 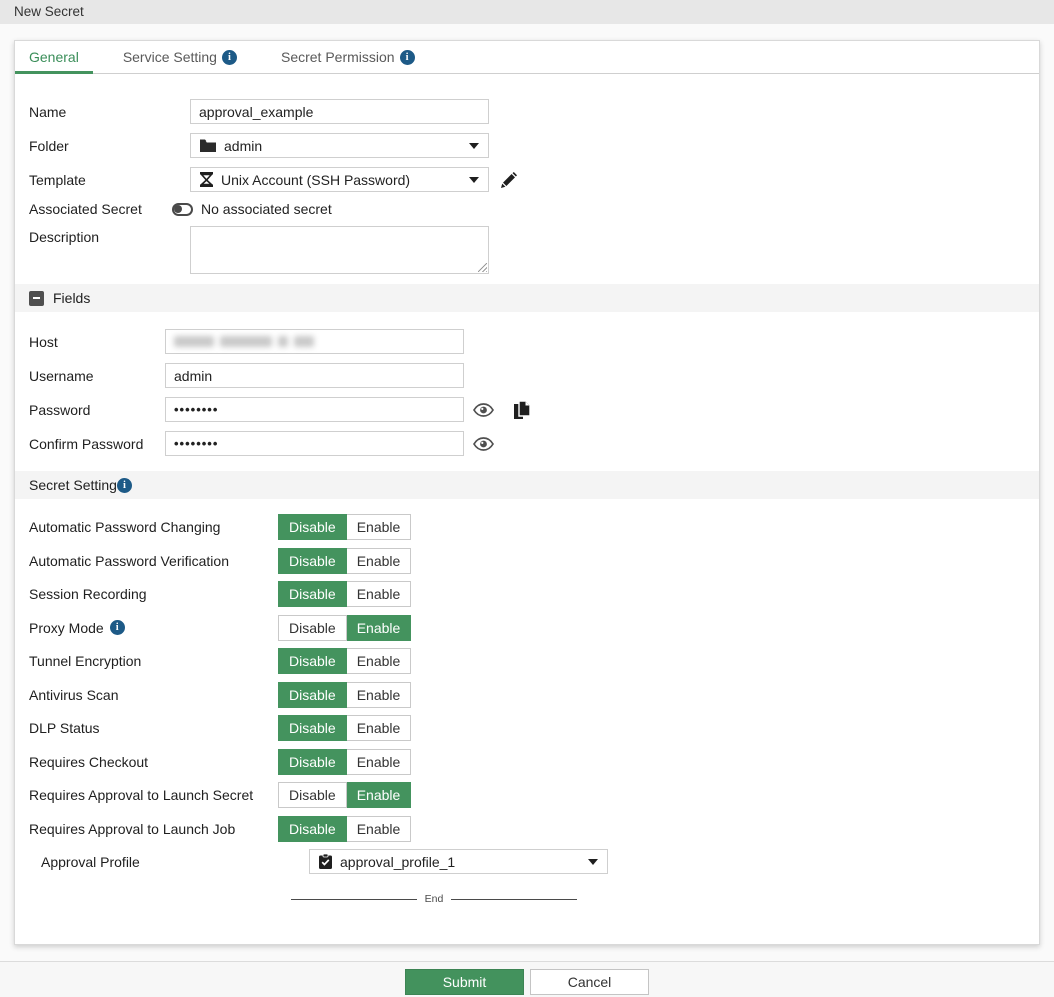 I want to click on approval-profile-label: Approval Profile, so click(x=90, y=861).